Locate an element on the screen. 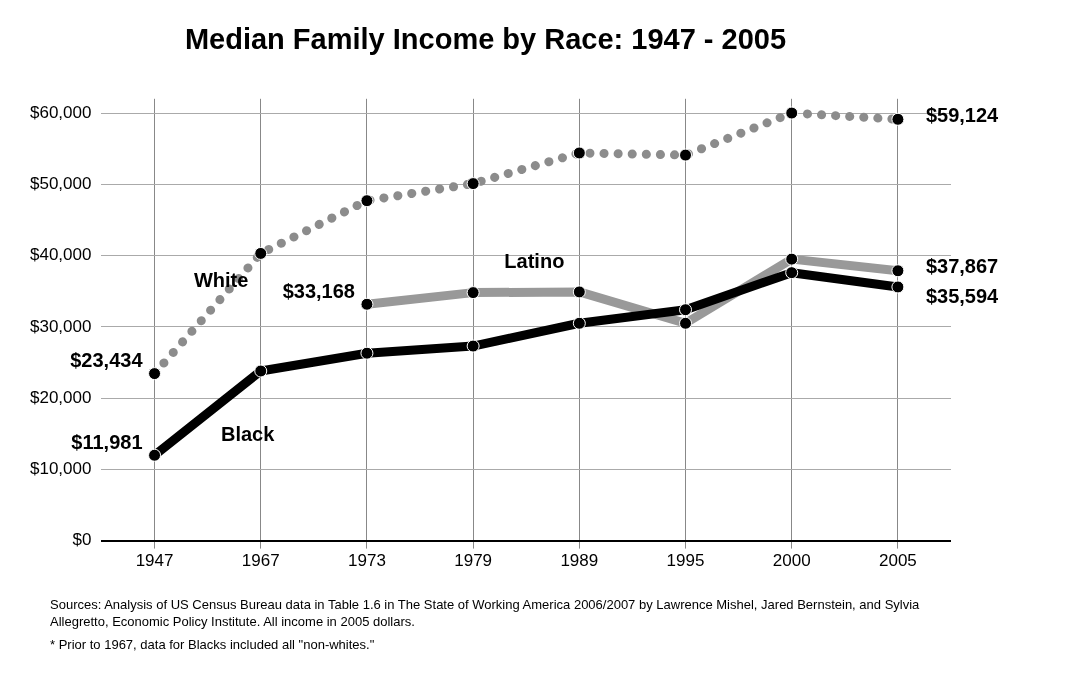 Image resolution: width=1081 pixels, height=682 pixels. x-tick-label: 1995 is located at coordinates (685, 561).